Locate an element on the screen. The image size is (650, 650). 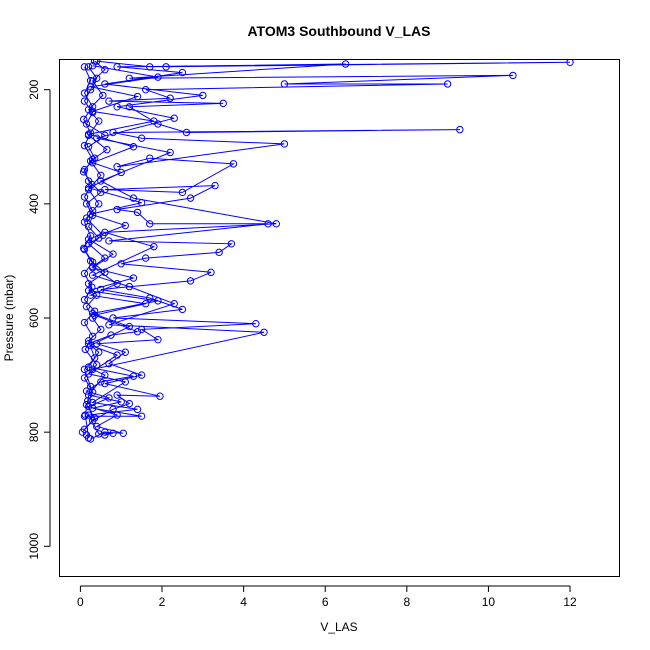
y-tick-label: 600 is located at coordinates (34, 318).